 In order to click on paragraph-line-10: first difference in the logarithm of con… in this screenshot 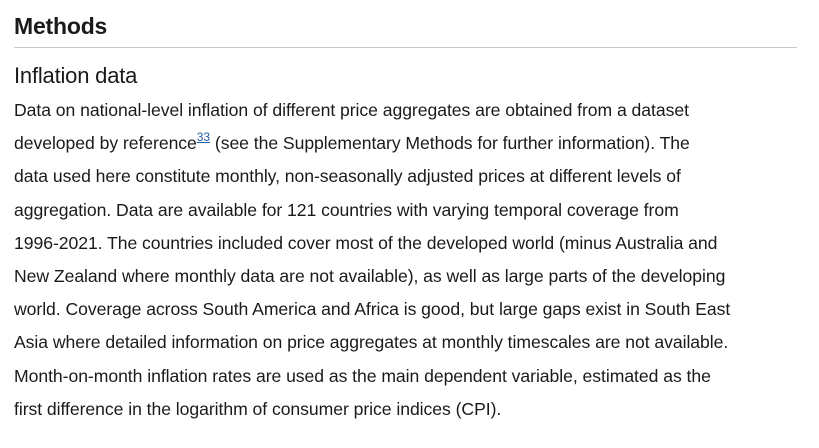, I will do `click(258, 408)`.